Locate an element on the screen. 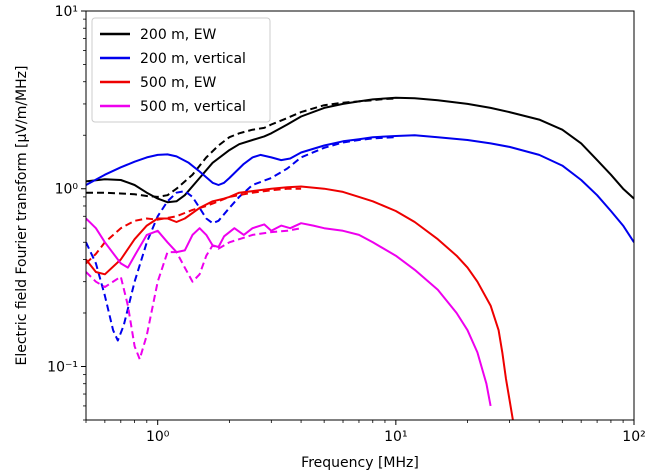  x-tick-label: 10² is located at coordinates (633, 437).